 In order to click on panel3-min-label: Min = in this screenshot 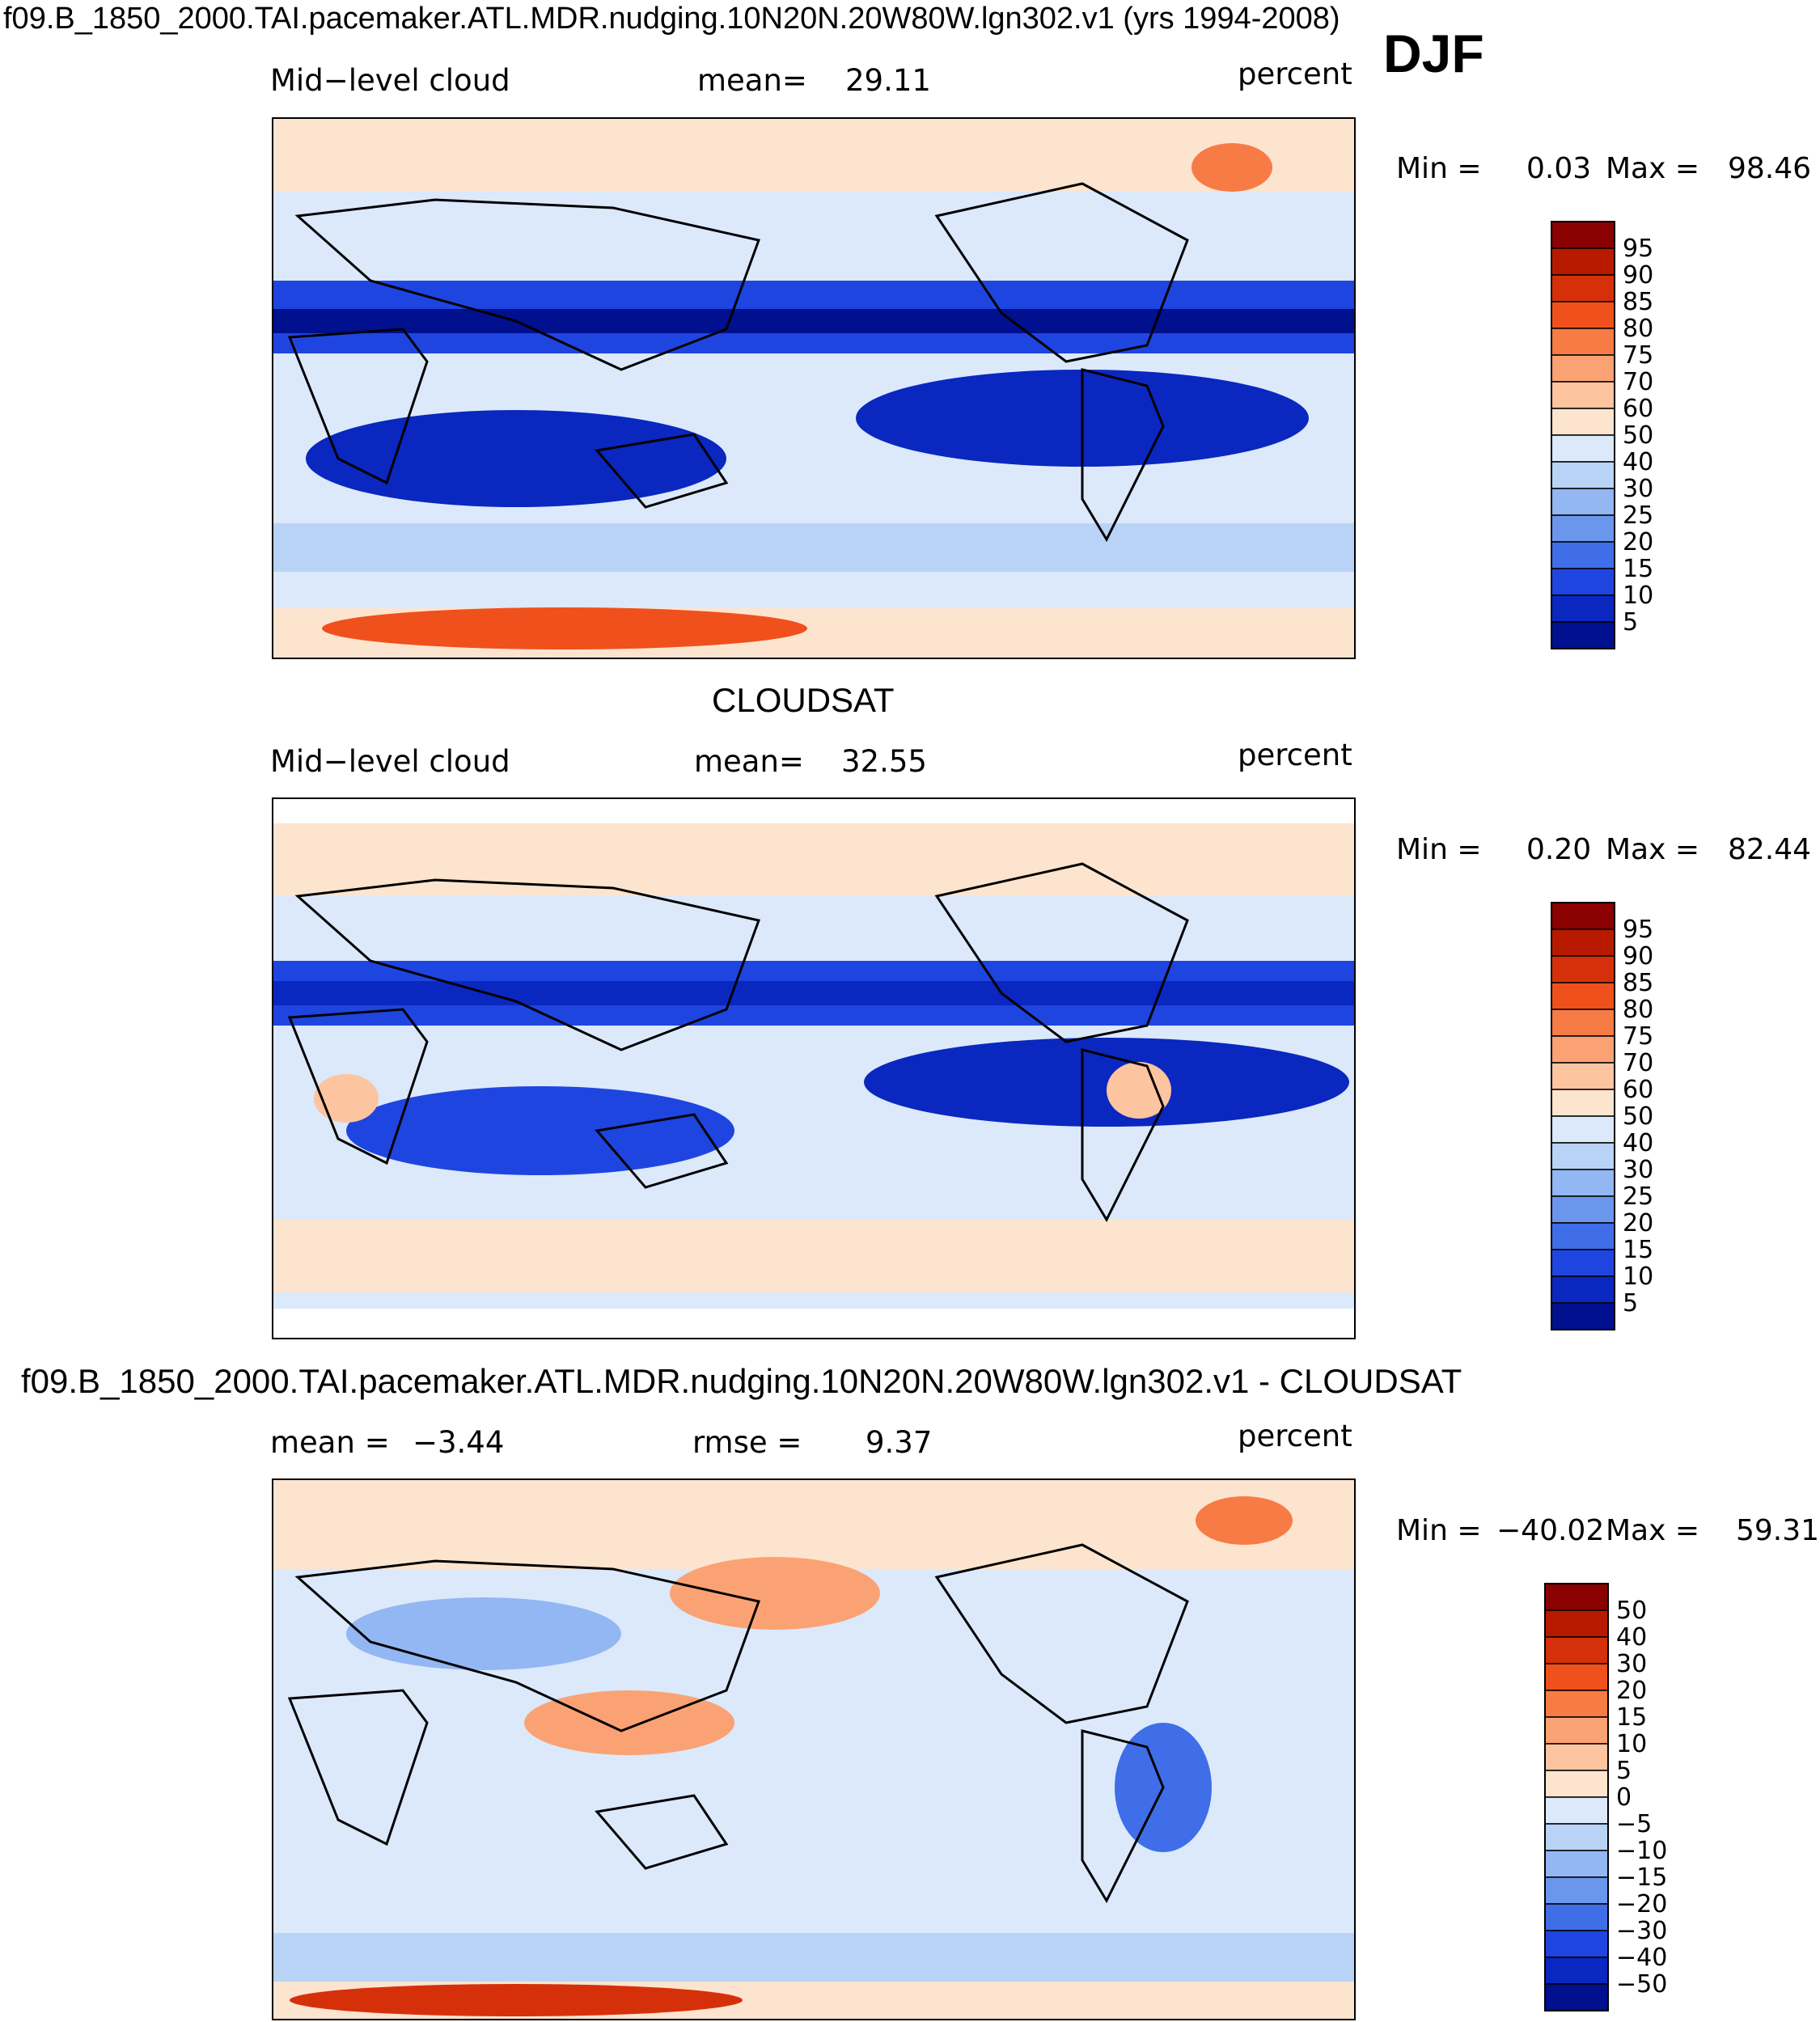, I will do `click(1439, 1530)`.